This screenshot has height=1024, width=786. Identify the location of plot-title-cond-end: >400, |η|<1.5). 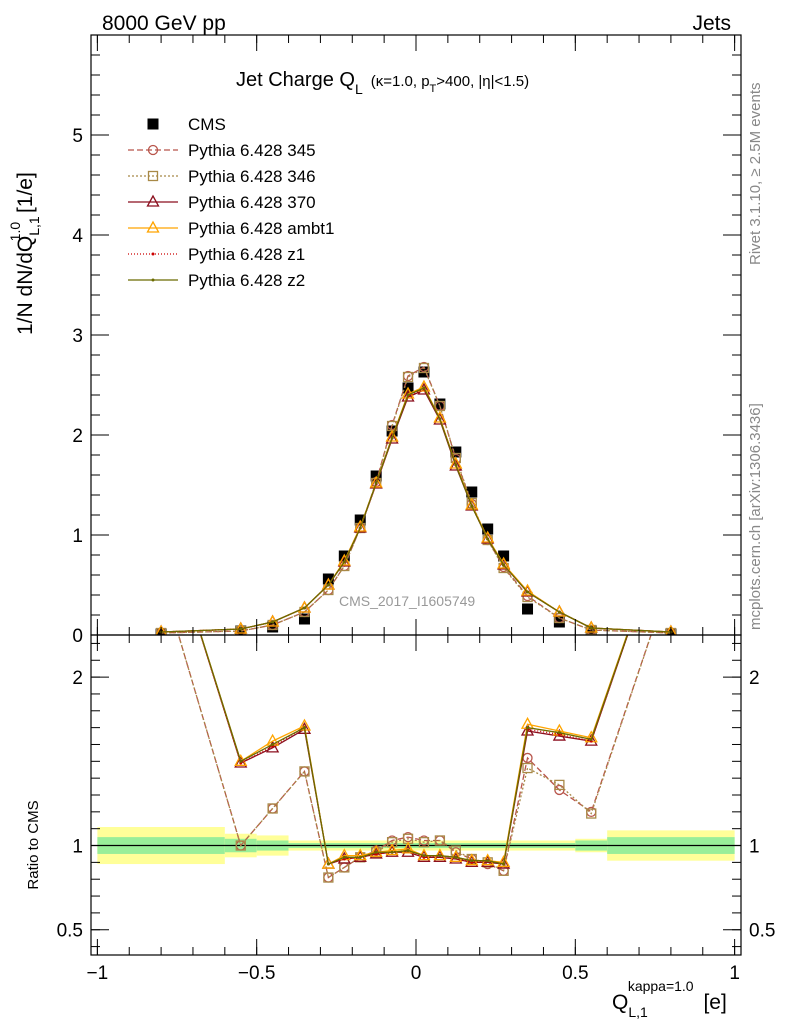
(482, 81).